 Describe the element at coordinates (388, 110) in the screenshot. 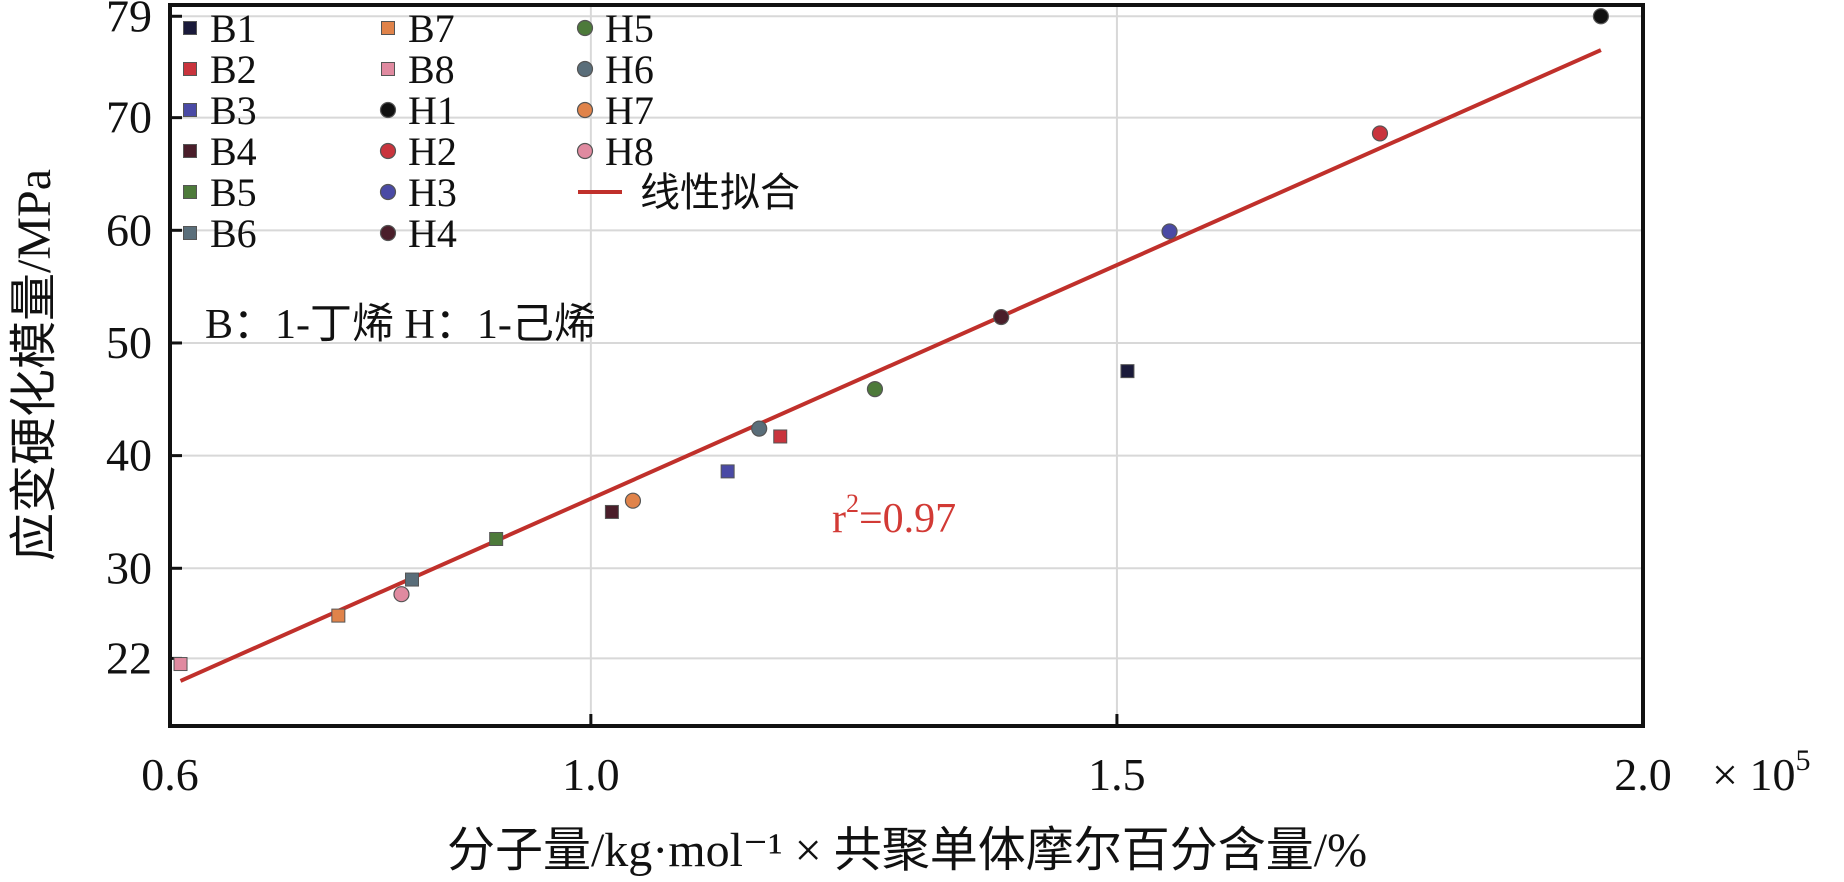

I see `legend-marker-h1` at that location.